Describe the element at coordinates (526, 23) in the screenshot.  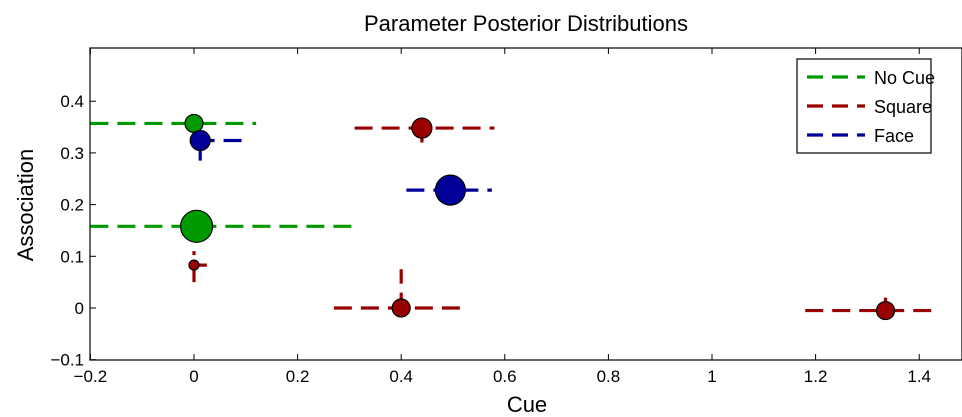
I see `chart-title: Parameter Posterior Distributions` at that location.